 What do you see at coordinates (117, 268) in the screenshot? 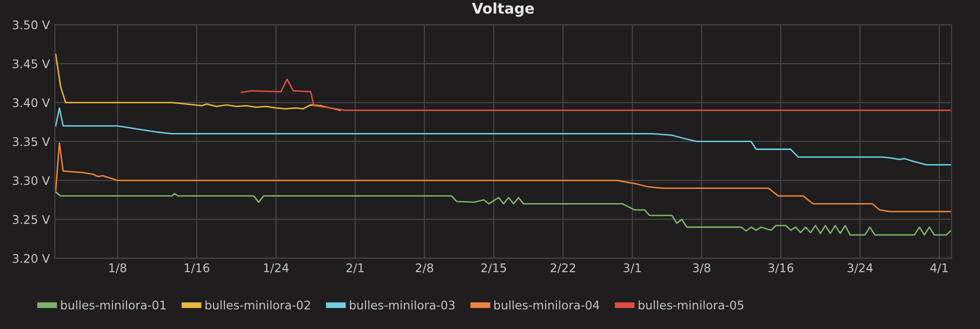
I see `x-tick-label: 1/8` at bounding box center [117, 268].